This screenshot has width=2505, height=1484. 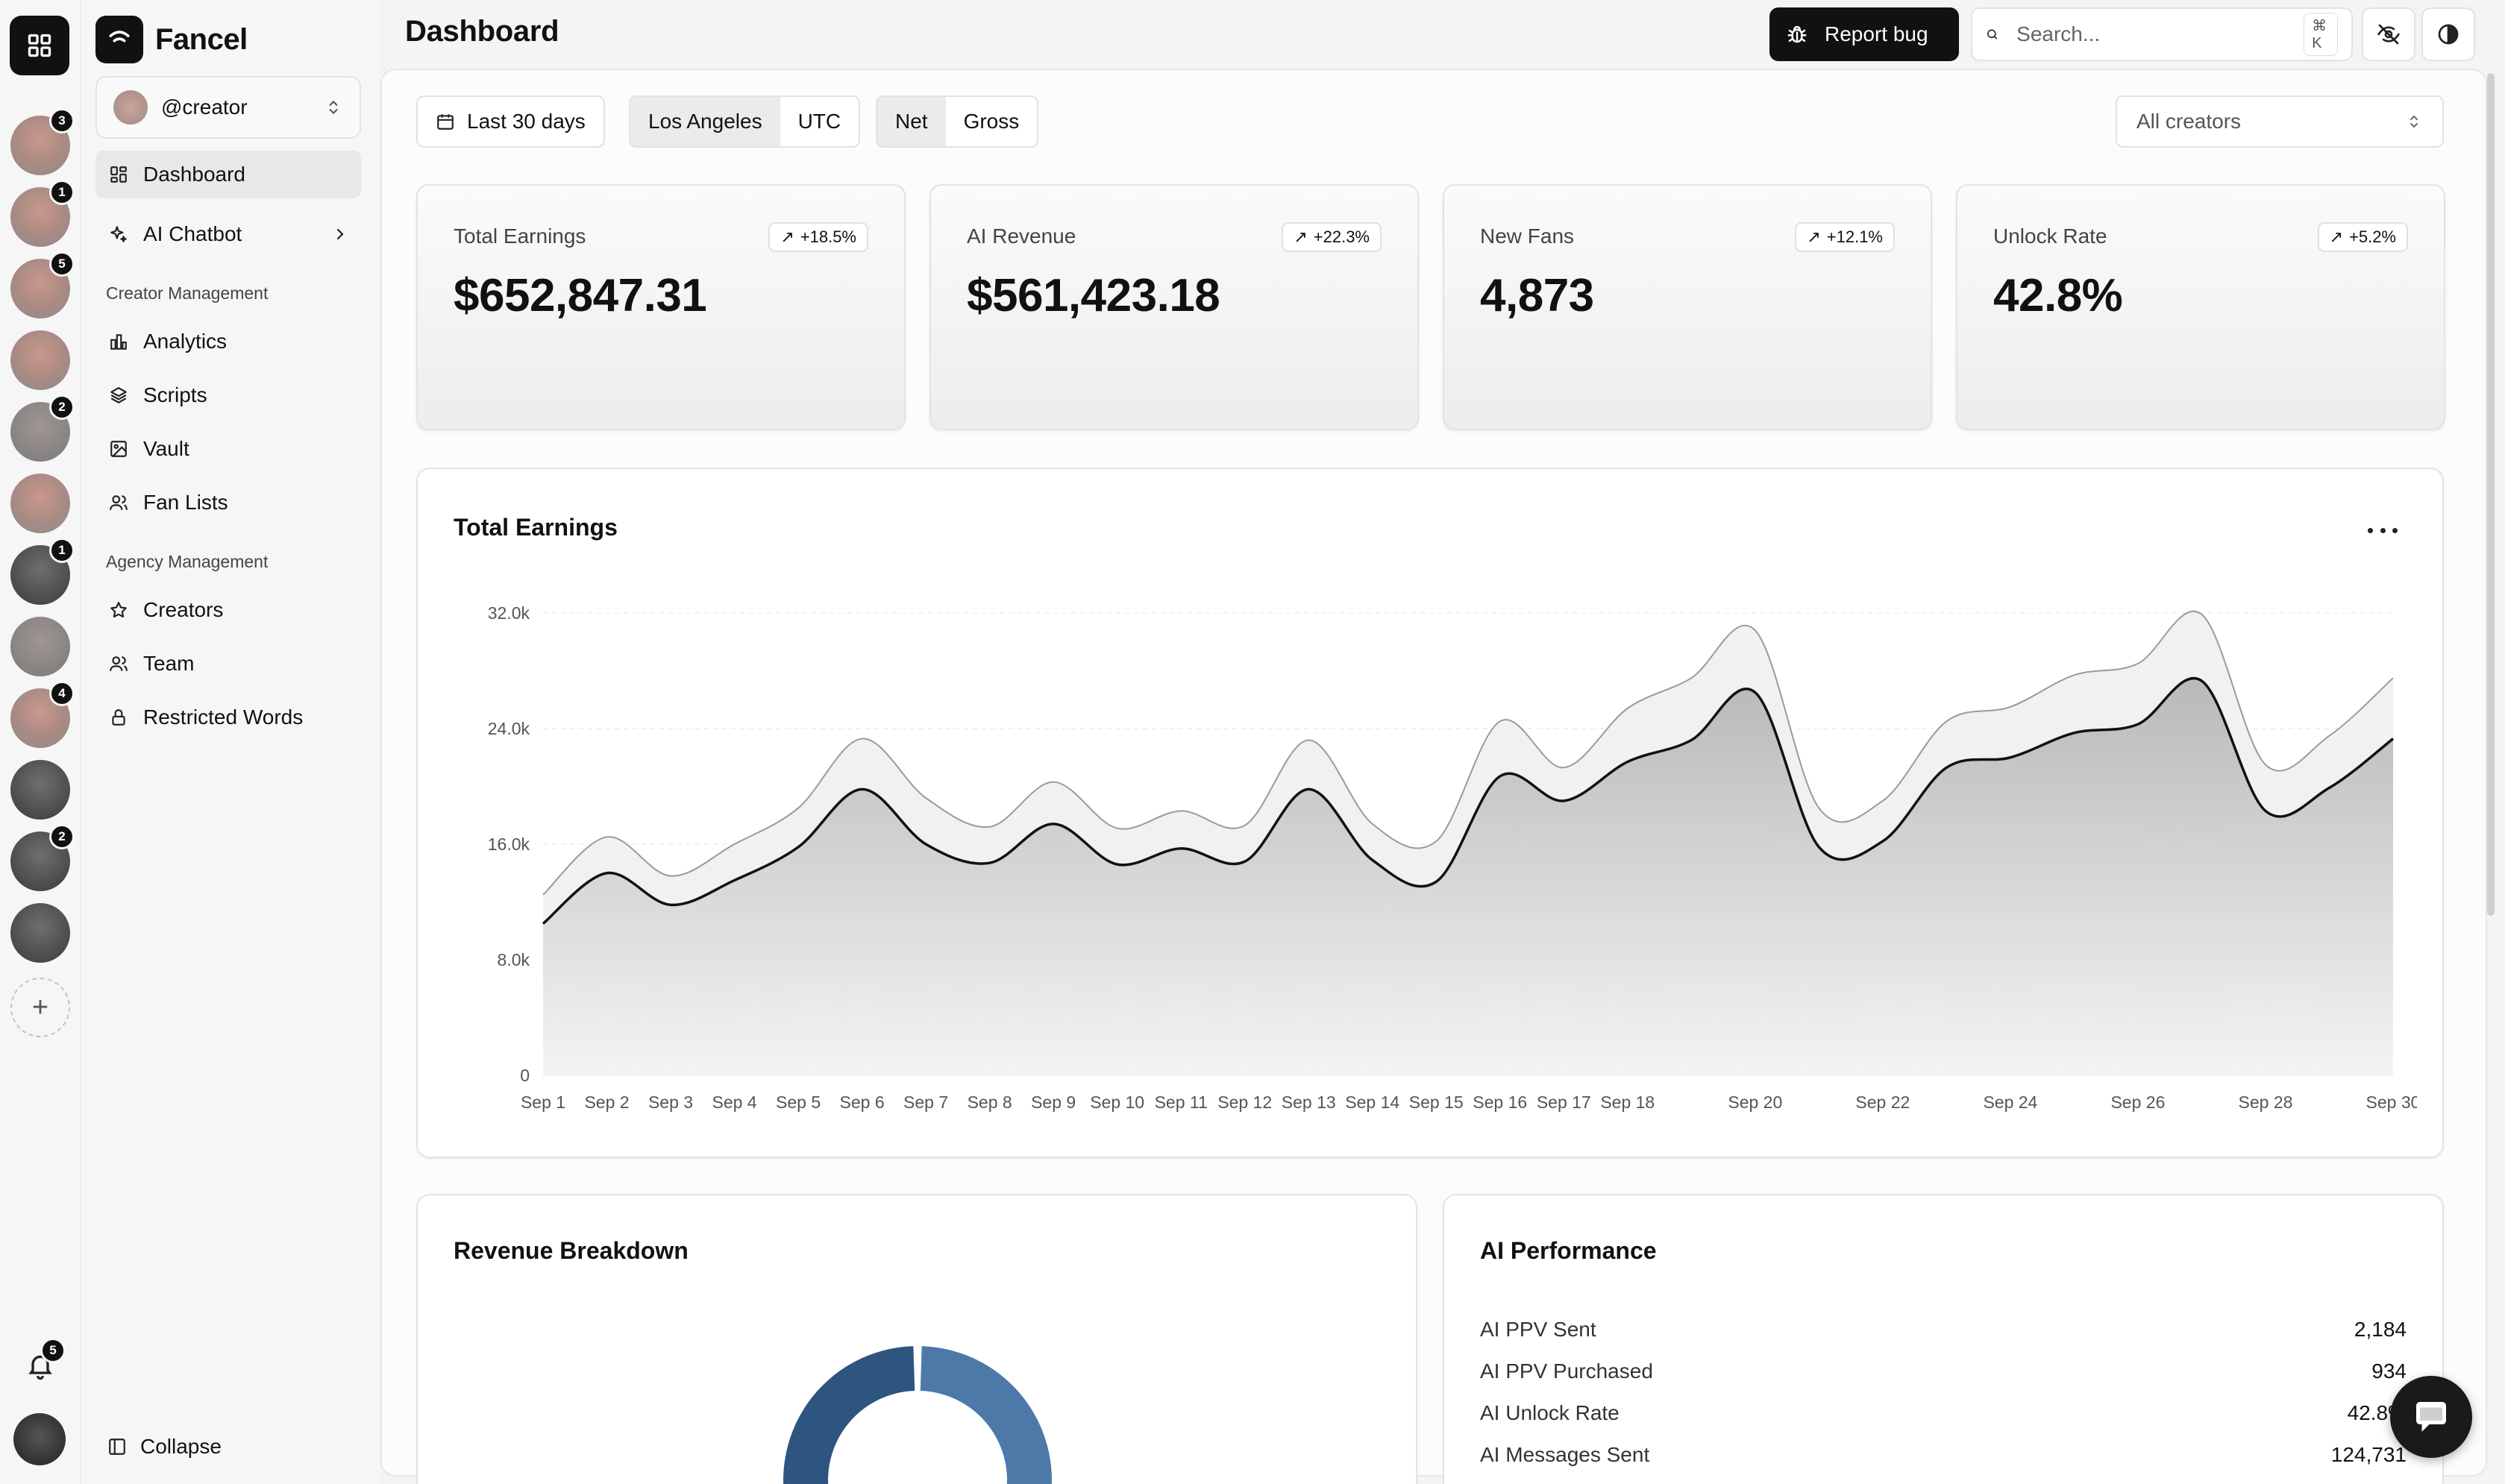 I want to click on nav-ai-chatbot: AI Chatbot, so click(x=228, y=234).